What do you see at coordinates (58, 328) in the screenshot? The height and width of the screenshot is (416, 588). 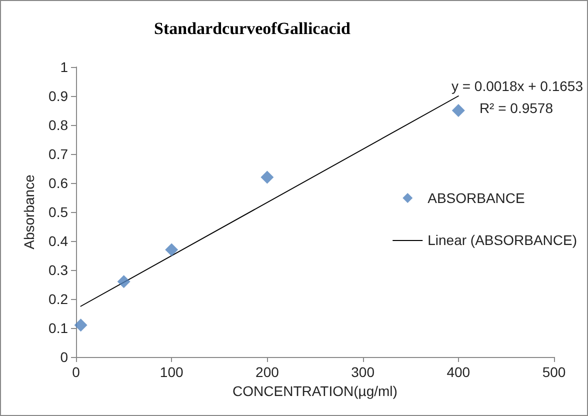 I see `y-tick-label: 0.1` at bounding box center [58, 328].